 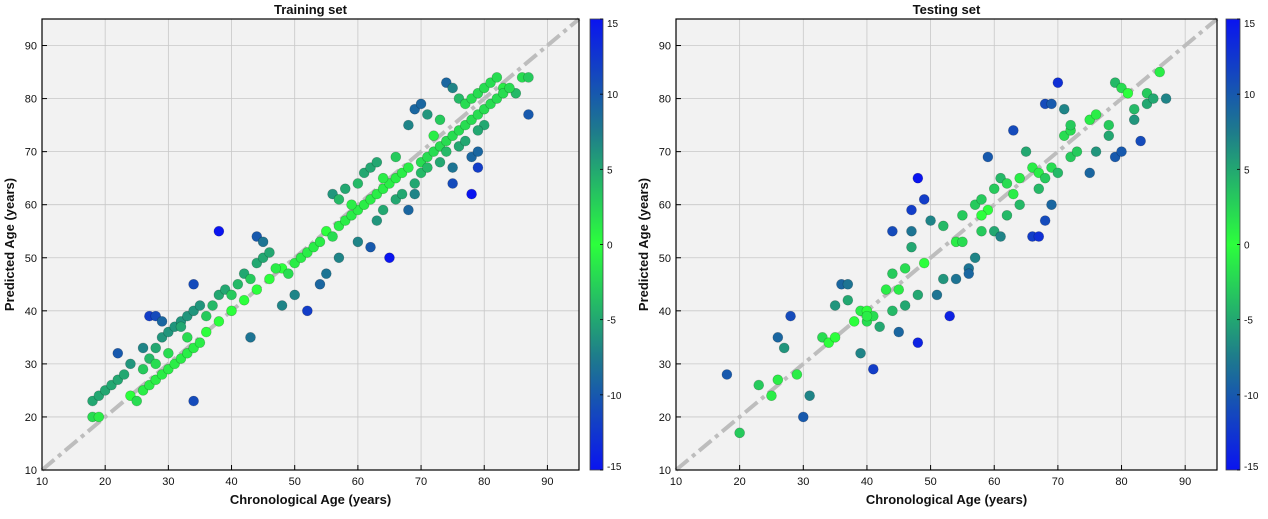 I want to click on colorbar-tick-label: 5, so click(x=1247, y=170).